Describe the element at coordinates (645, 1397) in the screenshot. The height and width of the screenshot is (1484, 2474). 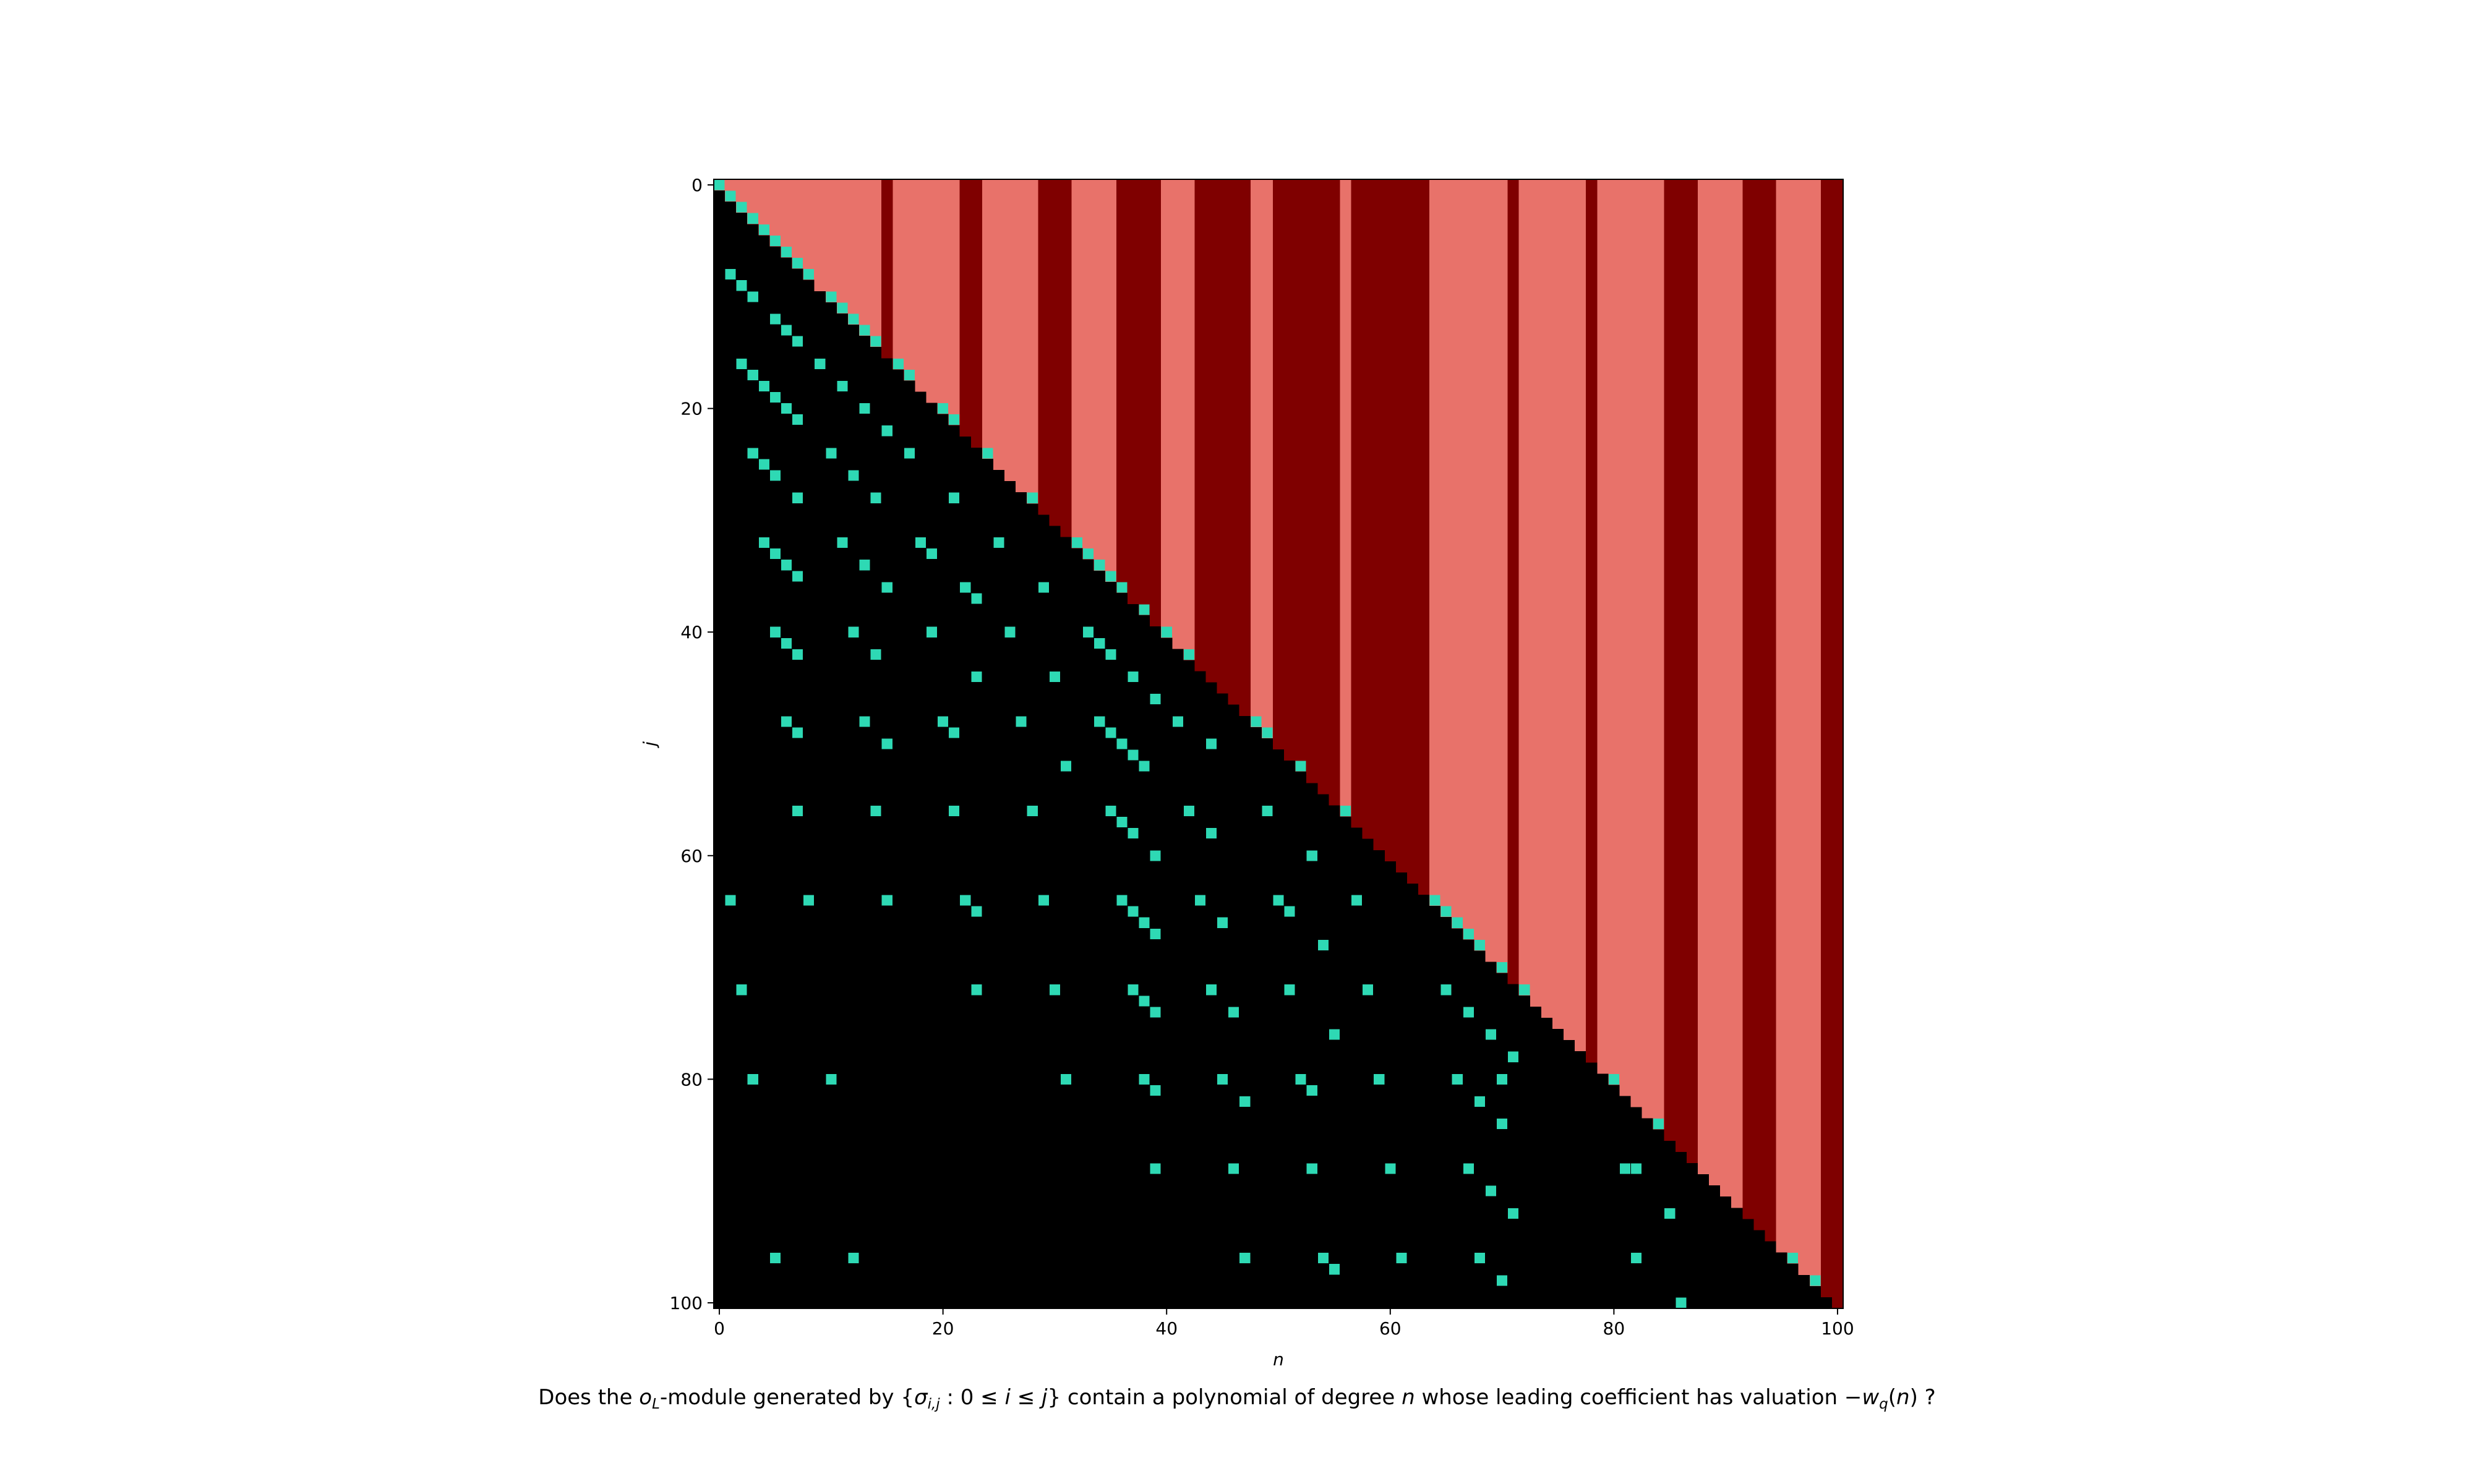
I see `caption-o: o` at that location.